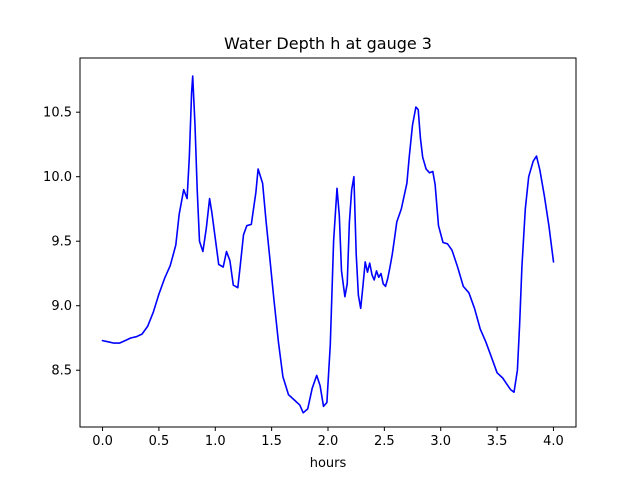  Describe the element at coordinates (61, 371) in the screenshot. I see `y-tick-label: 8.5` at that location.